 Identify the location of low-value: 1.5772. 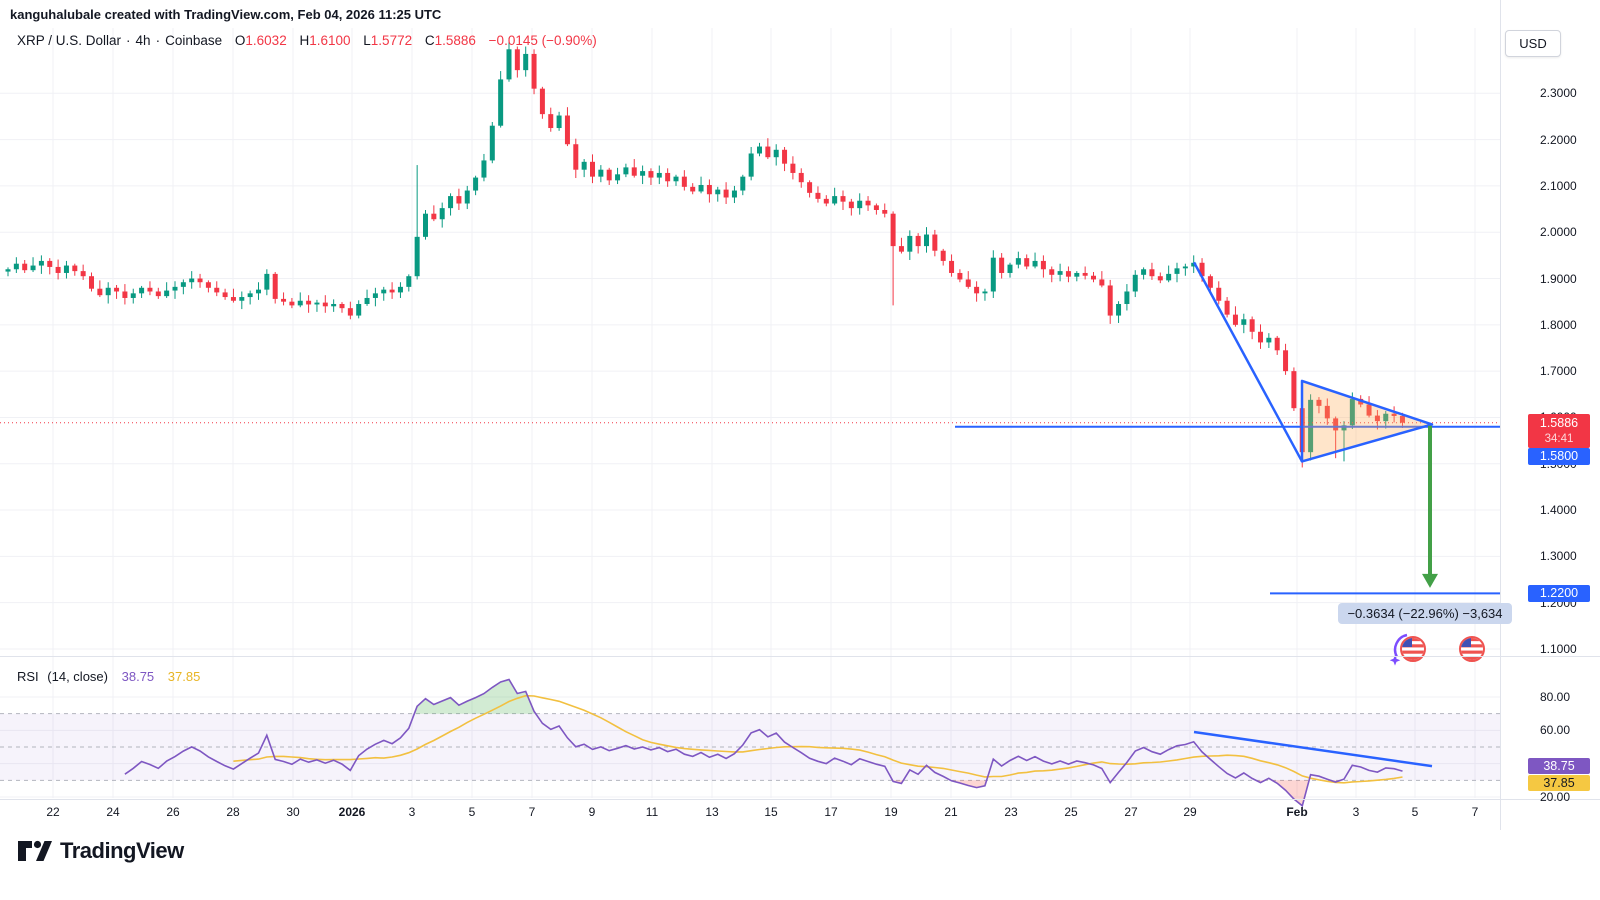
(391, 40).